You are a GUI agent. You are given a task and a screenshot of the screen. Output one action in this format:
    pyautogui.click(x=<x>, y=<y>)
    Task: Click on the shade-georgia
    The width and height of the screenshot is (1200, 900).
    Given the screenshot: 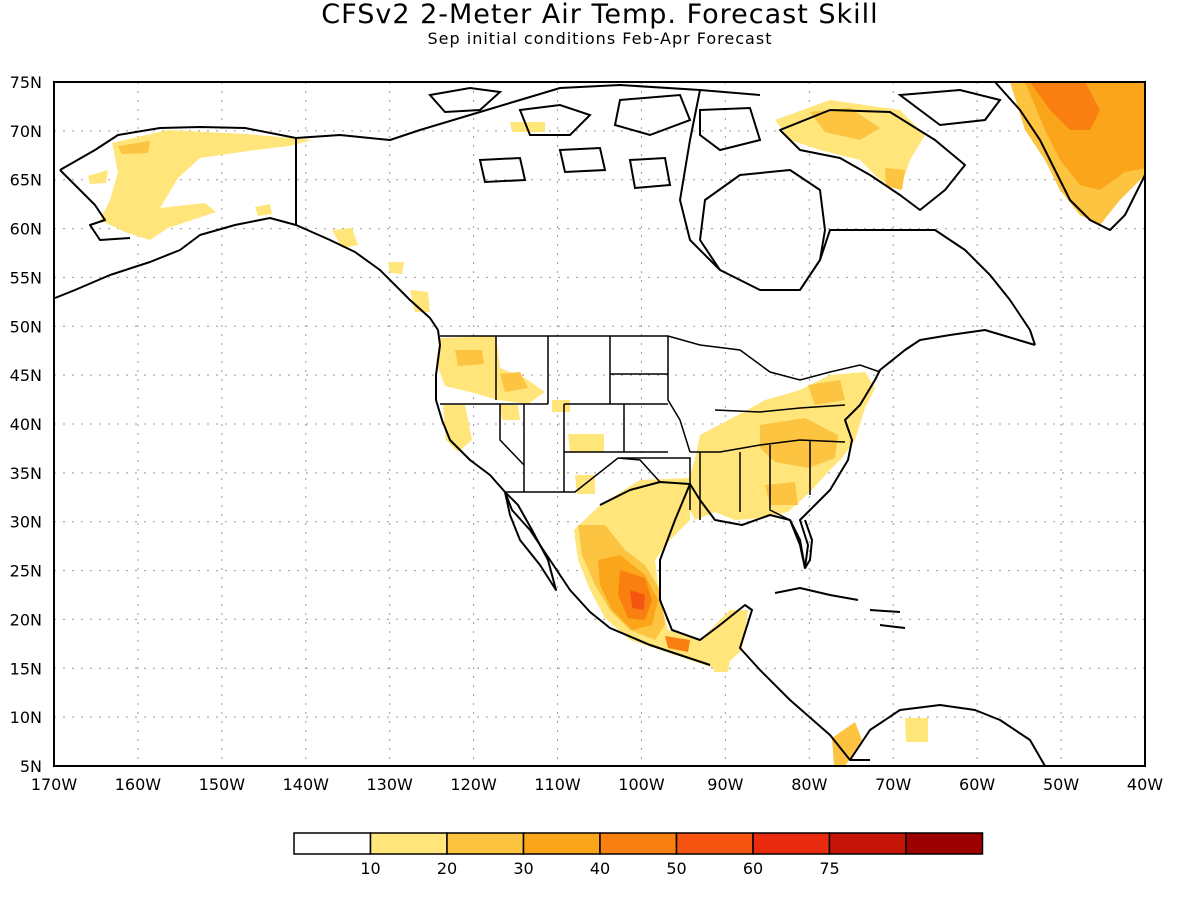 What is the action you would take?
    pyautogui.click(x=781, y=493)
    